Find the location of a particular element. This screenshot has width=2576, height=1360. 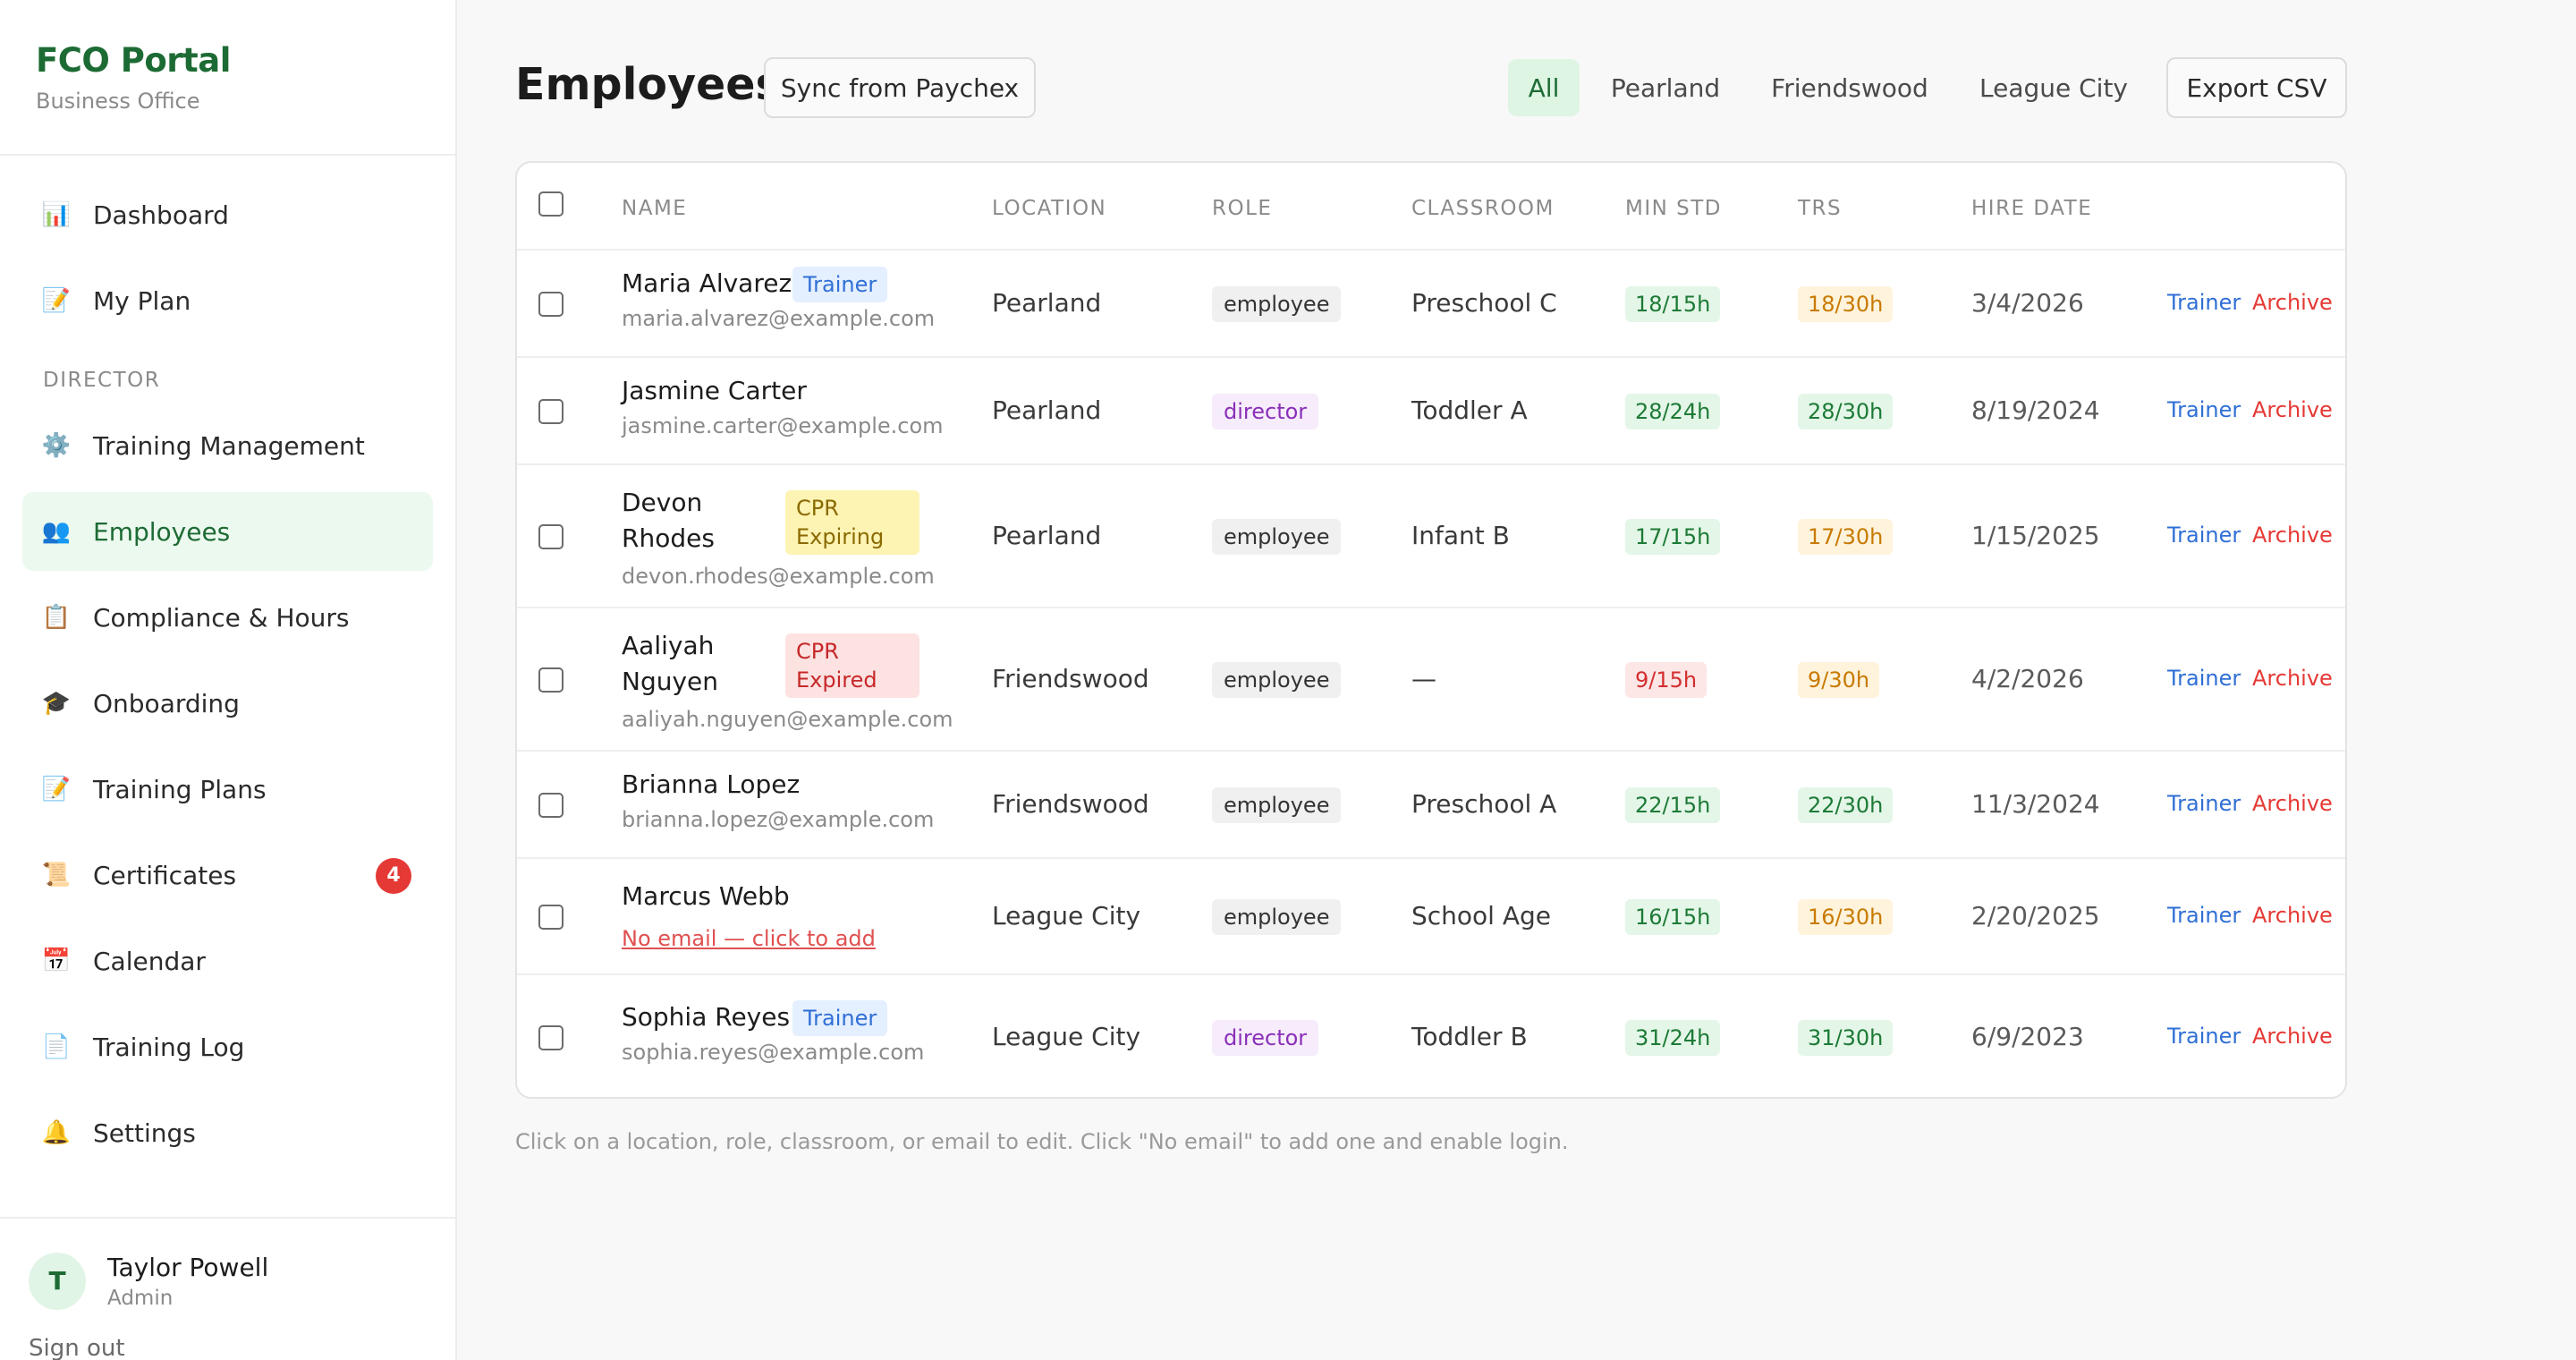

select-all-checkbox is located at coordinates (551, 204).